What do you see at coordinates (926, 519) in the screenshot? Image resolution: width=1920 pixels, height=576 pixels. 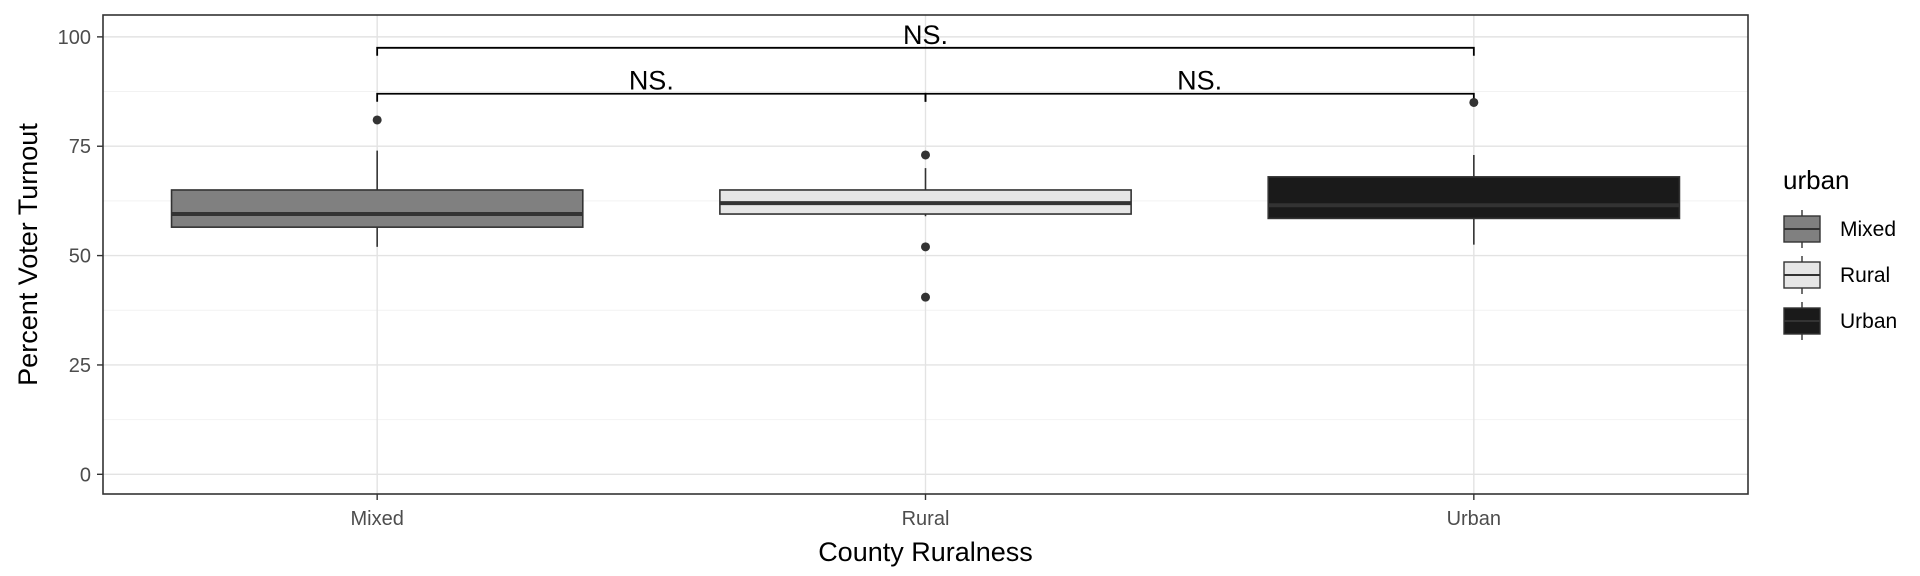 I see `x-tick-label: Rural` at bounding box center [926, 519].